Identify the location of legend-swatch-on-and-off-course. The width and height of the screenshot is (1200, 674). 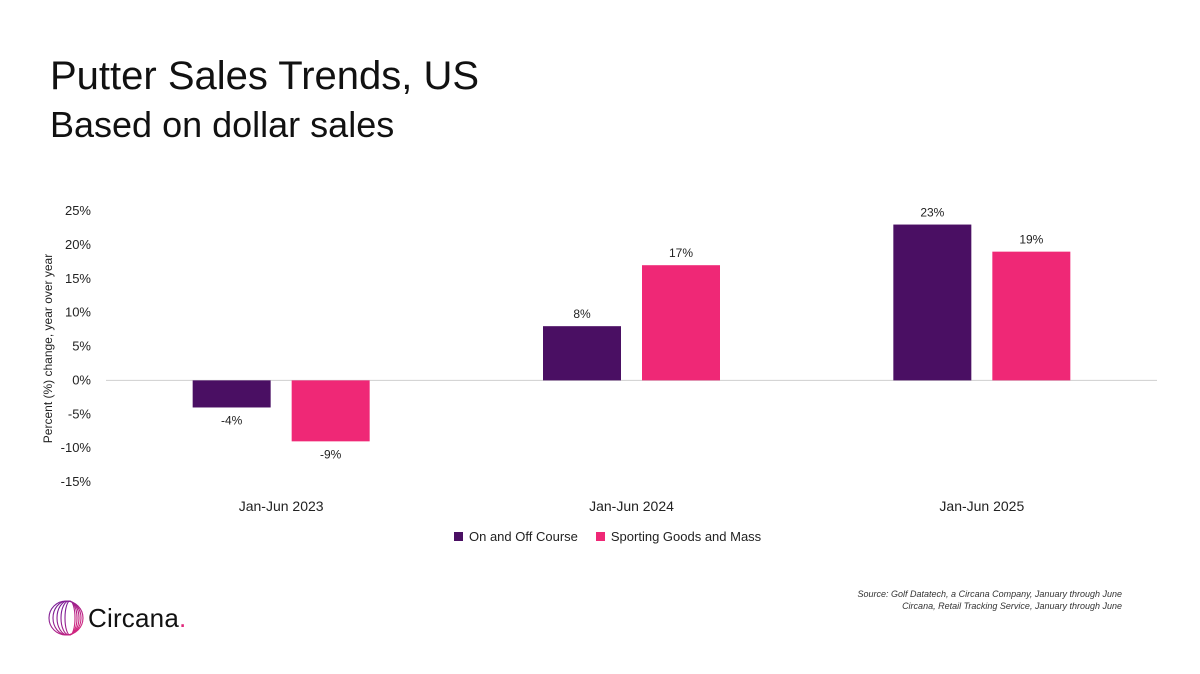
(458, 536).